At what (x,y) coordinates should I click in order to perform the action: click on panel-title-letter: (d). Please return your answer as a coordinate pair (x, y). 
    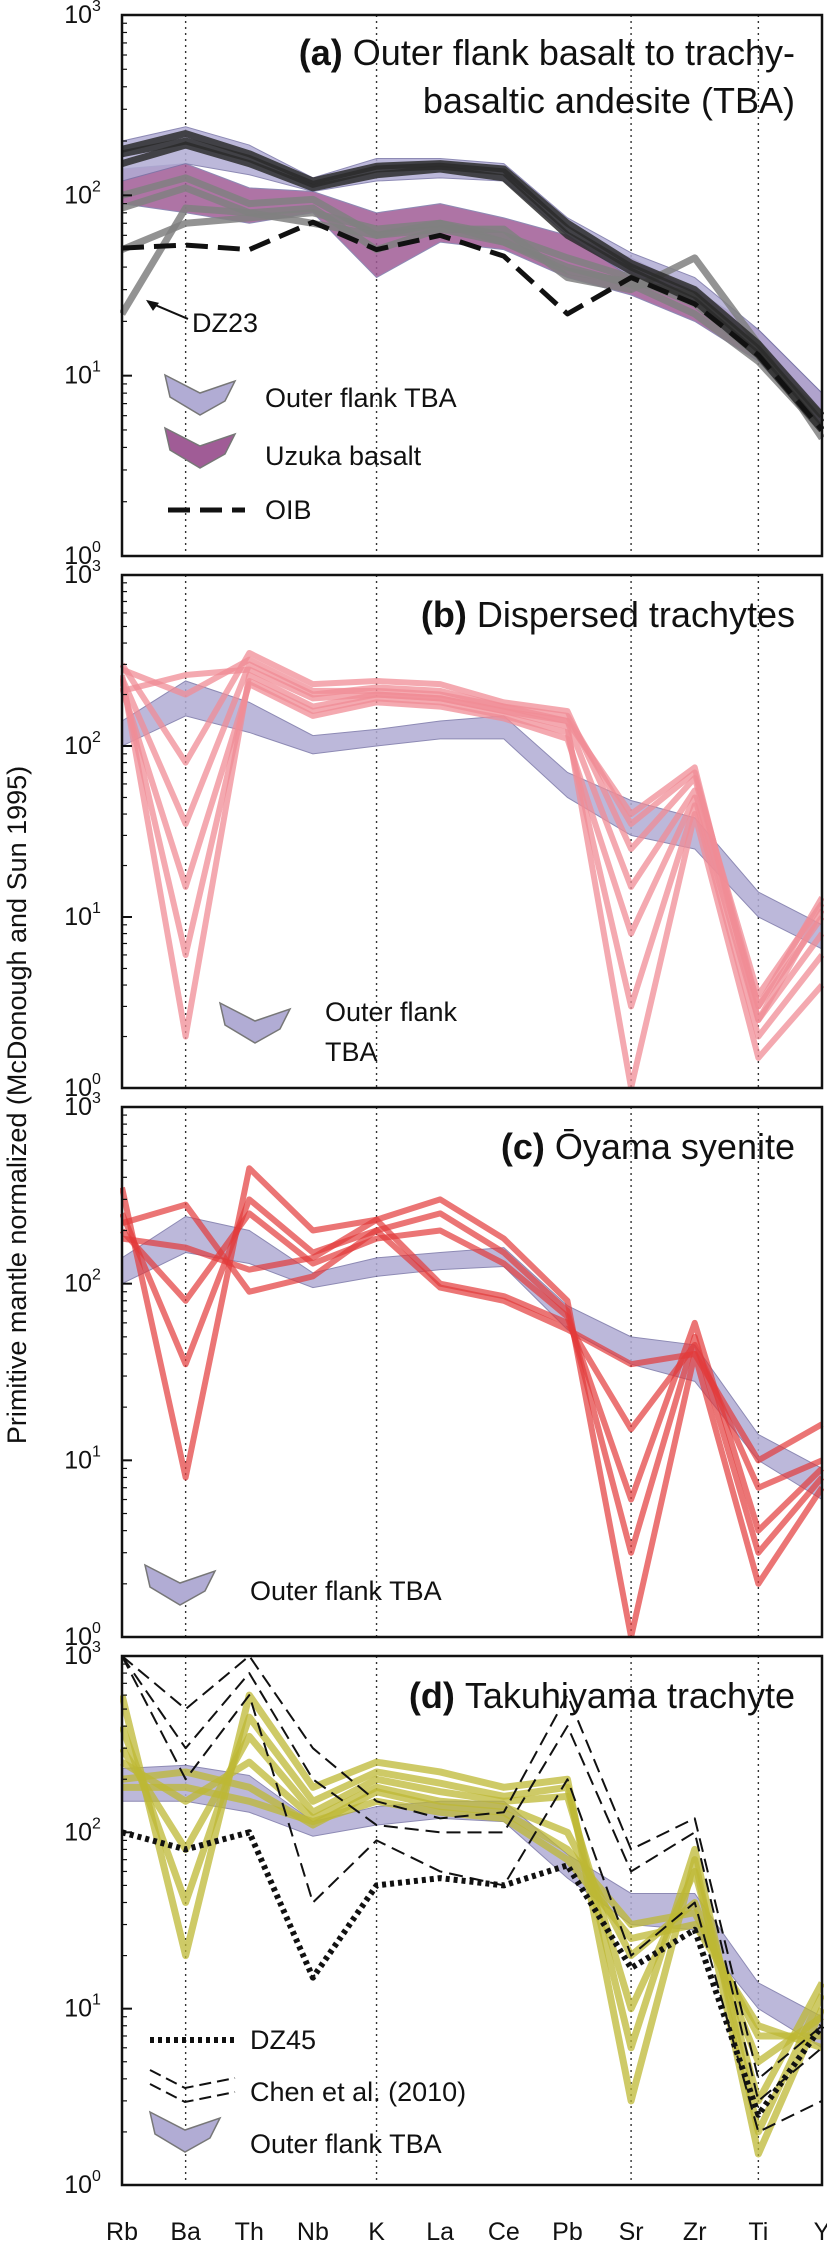
    Looking at the image, I should click on (437, 1695).